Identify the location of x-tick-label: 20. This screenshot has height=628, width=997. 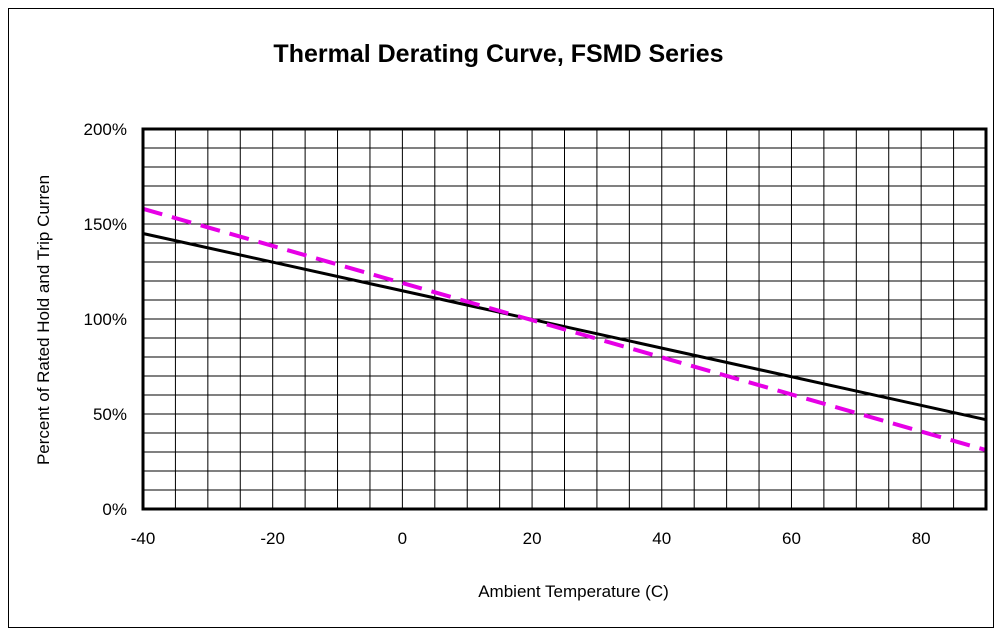
(532, 538).